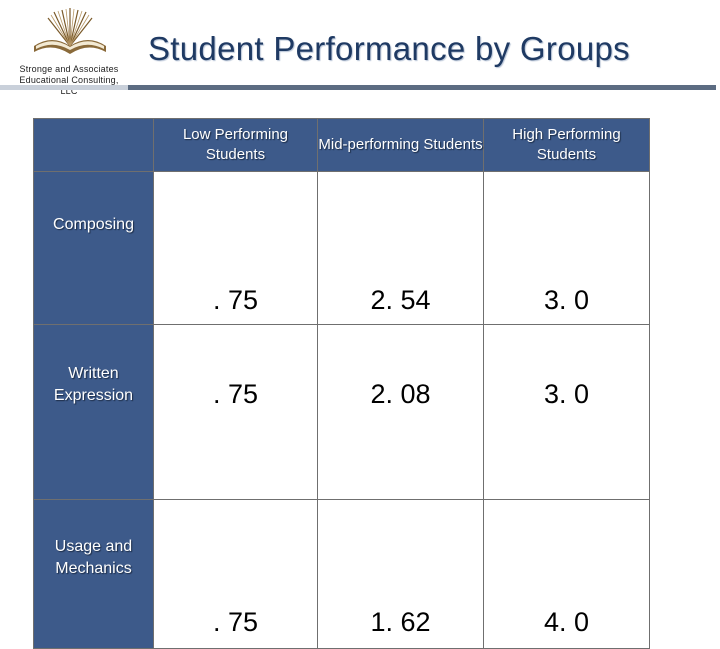 This screenshot has width=720, height=649. Describe the element at coordinates (566, 574) in the screenshot. I see `cell-usage-high: 4. 0` at that location.